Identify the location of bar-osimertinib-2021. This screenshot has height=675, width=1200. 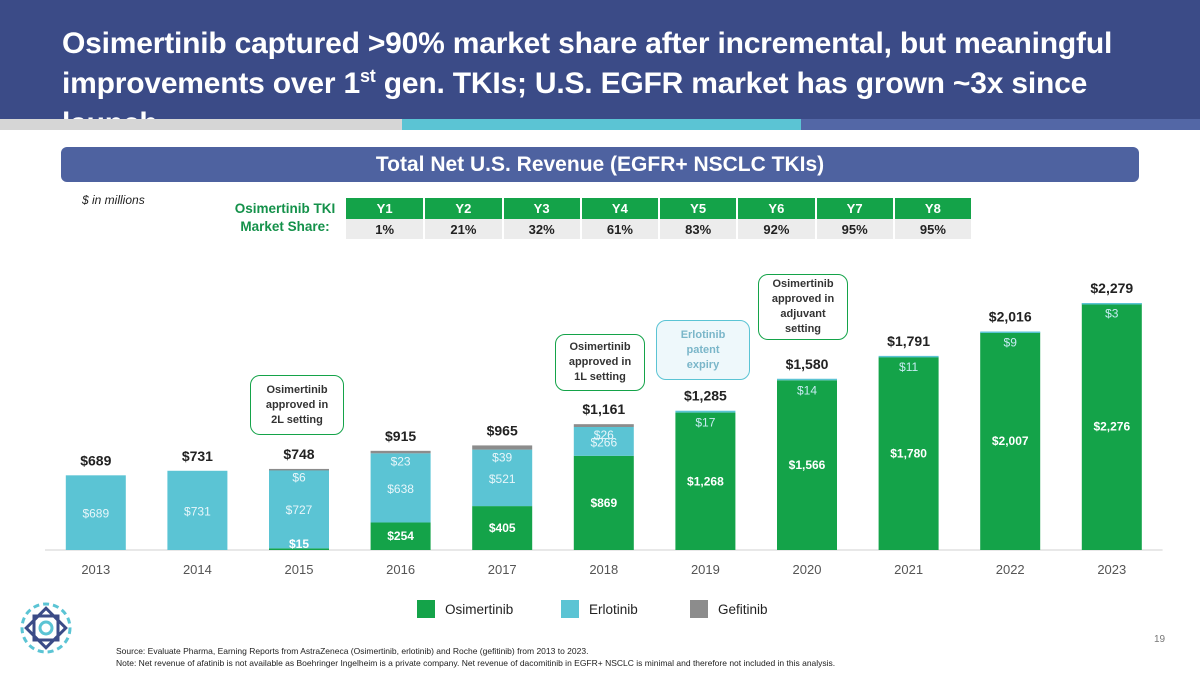
(908, 453).